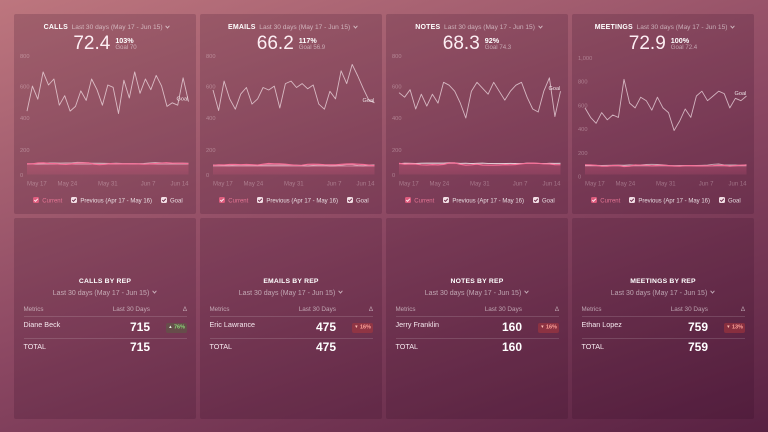 The width and height of the screenshot is (768, 432). I want to click on svg-text: 1,000, so click(585, 59).